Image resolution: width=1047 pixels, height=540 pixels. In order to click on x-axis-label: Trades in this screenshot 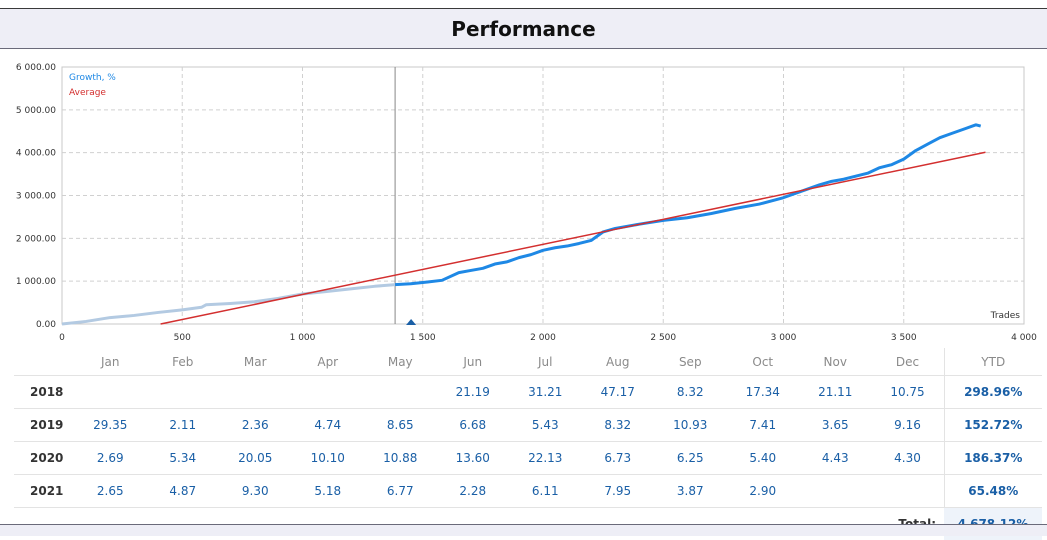, I will do `click(1005, 316)`.